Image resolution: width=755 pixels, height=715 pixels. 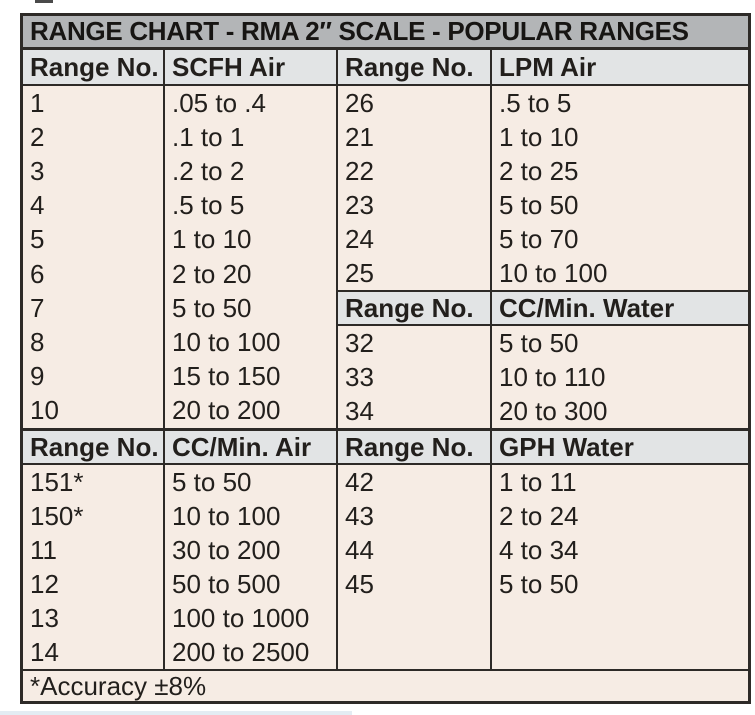 What do you see at coordinates (251, 67) in the screenshot?
I see `column-header-scfh-air: SCFH Air` at bounding box center [251, 67].